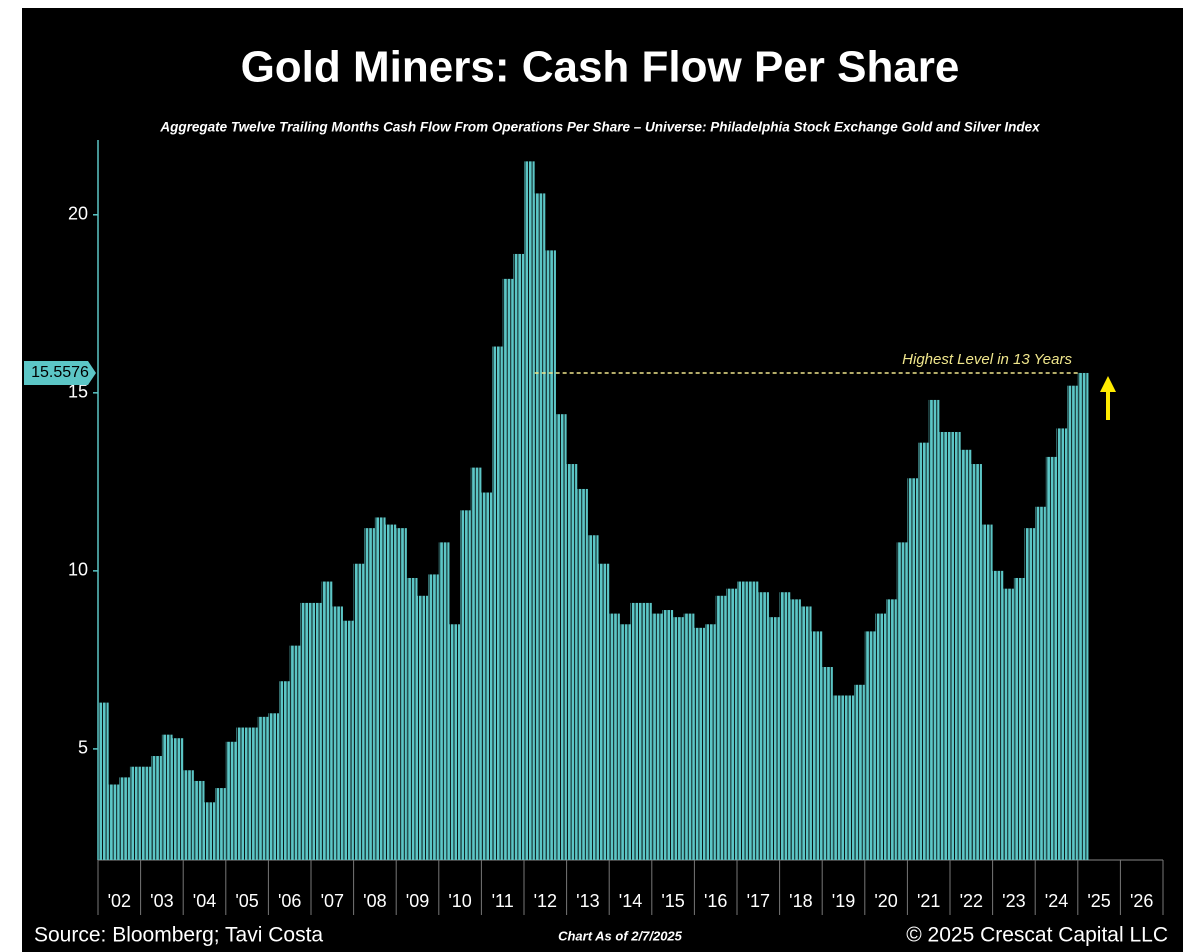 The image size is (1183, 952). I want to click on x-tick-label: '25, so click(1098, 901).